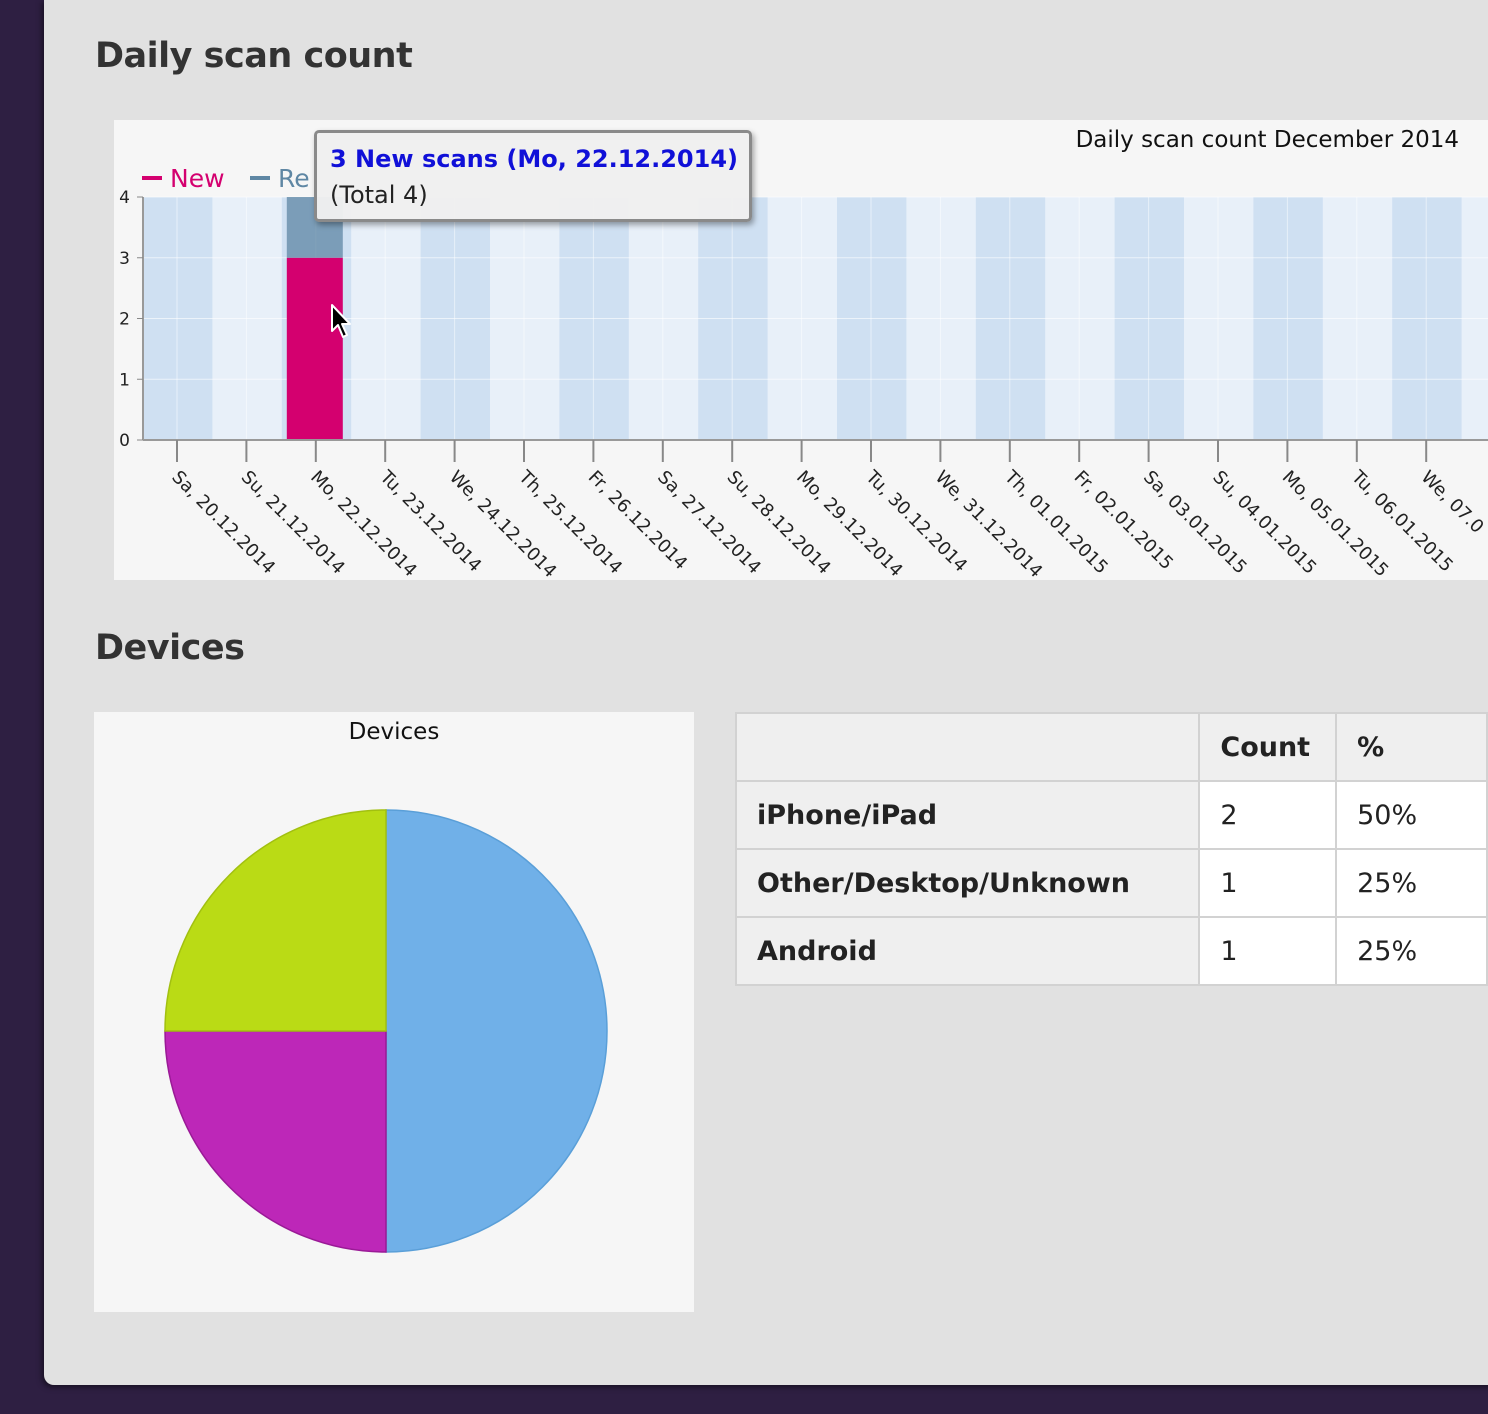  Describe the element at coordinates (1268, 815) in the screenshot. I see `device-count: 2` at that location.